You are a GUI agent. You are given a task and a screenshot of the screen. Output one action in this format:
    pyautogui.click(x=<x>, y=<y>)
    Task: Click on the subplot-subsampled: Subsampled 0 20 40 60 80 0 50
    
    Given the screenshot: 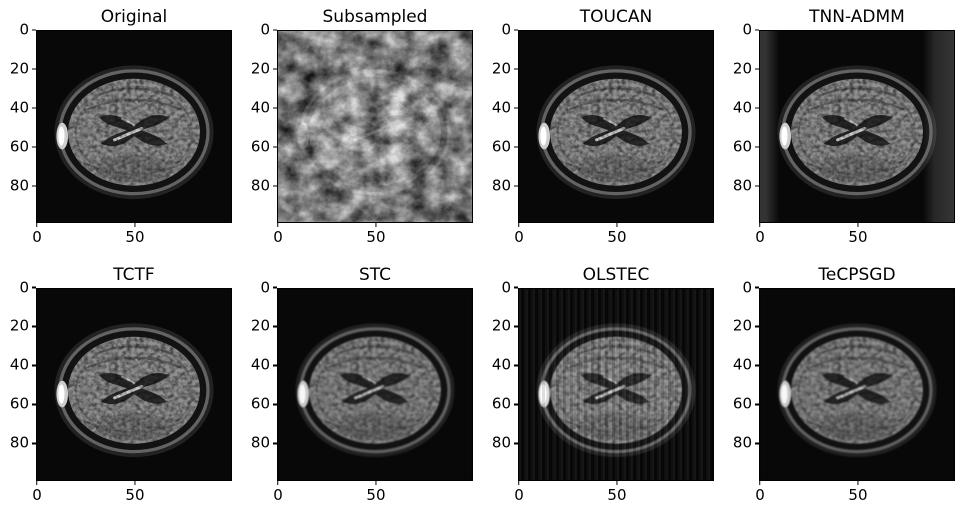 What is the action you would take?
    pyautogui.click(x=361, y=128)
    